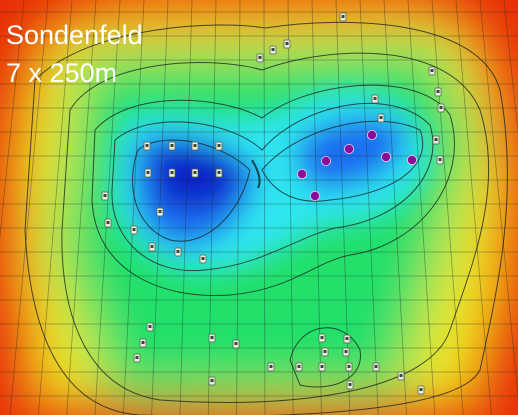  What do you see at coordinates (74, 35) in the screenshot?
I see `title-field: Sondenfeld` at bounding box center [74, 35].